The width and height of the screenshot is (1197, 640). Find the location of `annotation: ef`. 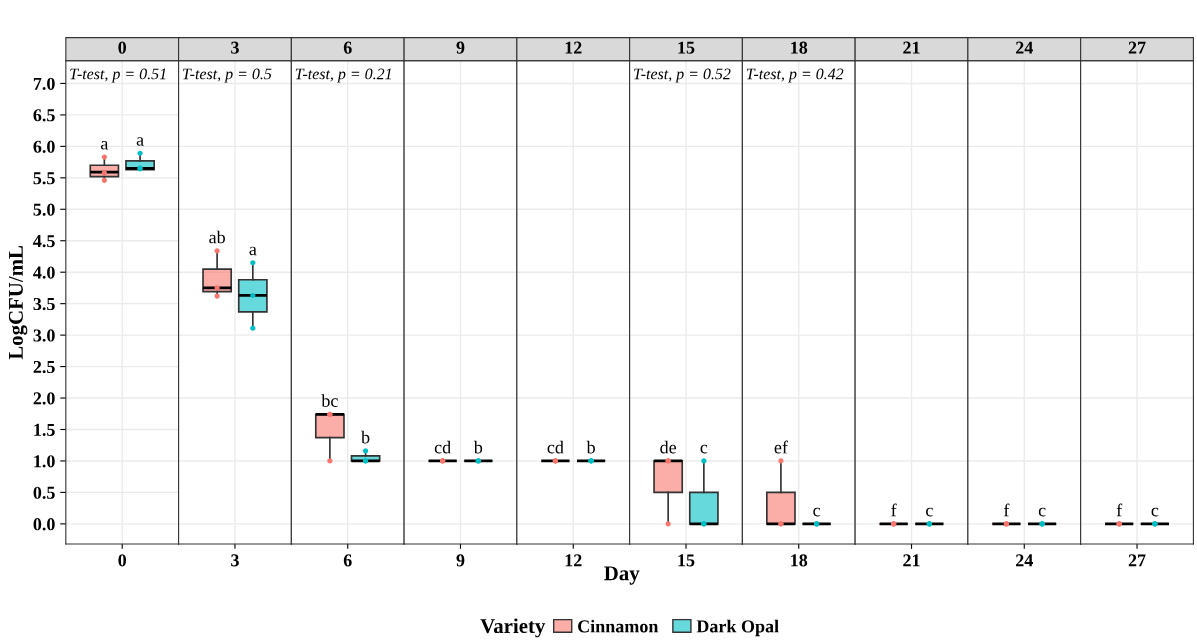

annotation: ef is located at coordinates (781, 447).